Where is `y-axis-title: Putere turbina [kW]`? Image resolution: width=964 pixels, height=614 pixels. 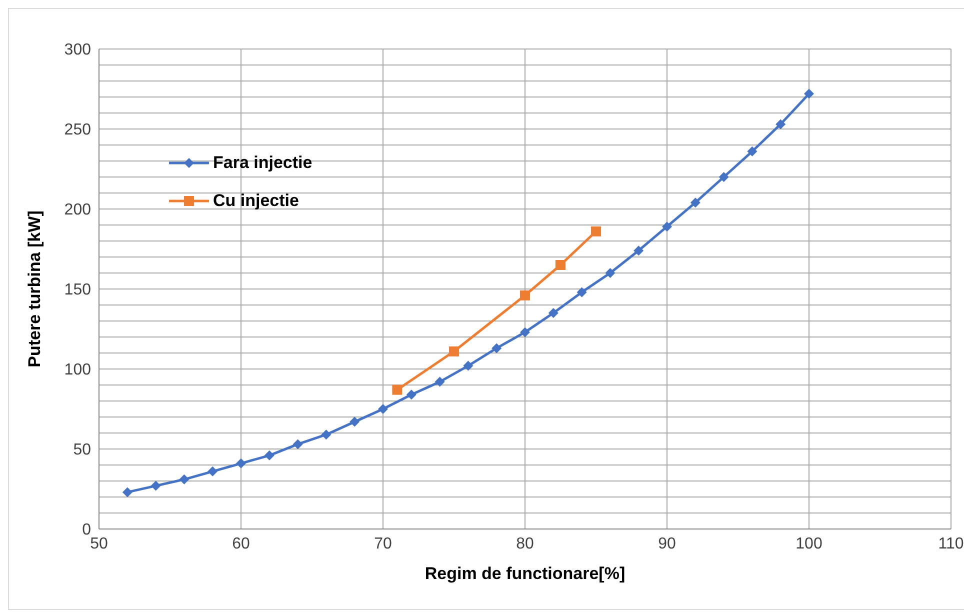
y-axis-title: Putere turbina [kW] is located at coordinates (34, 289).